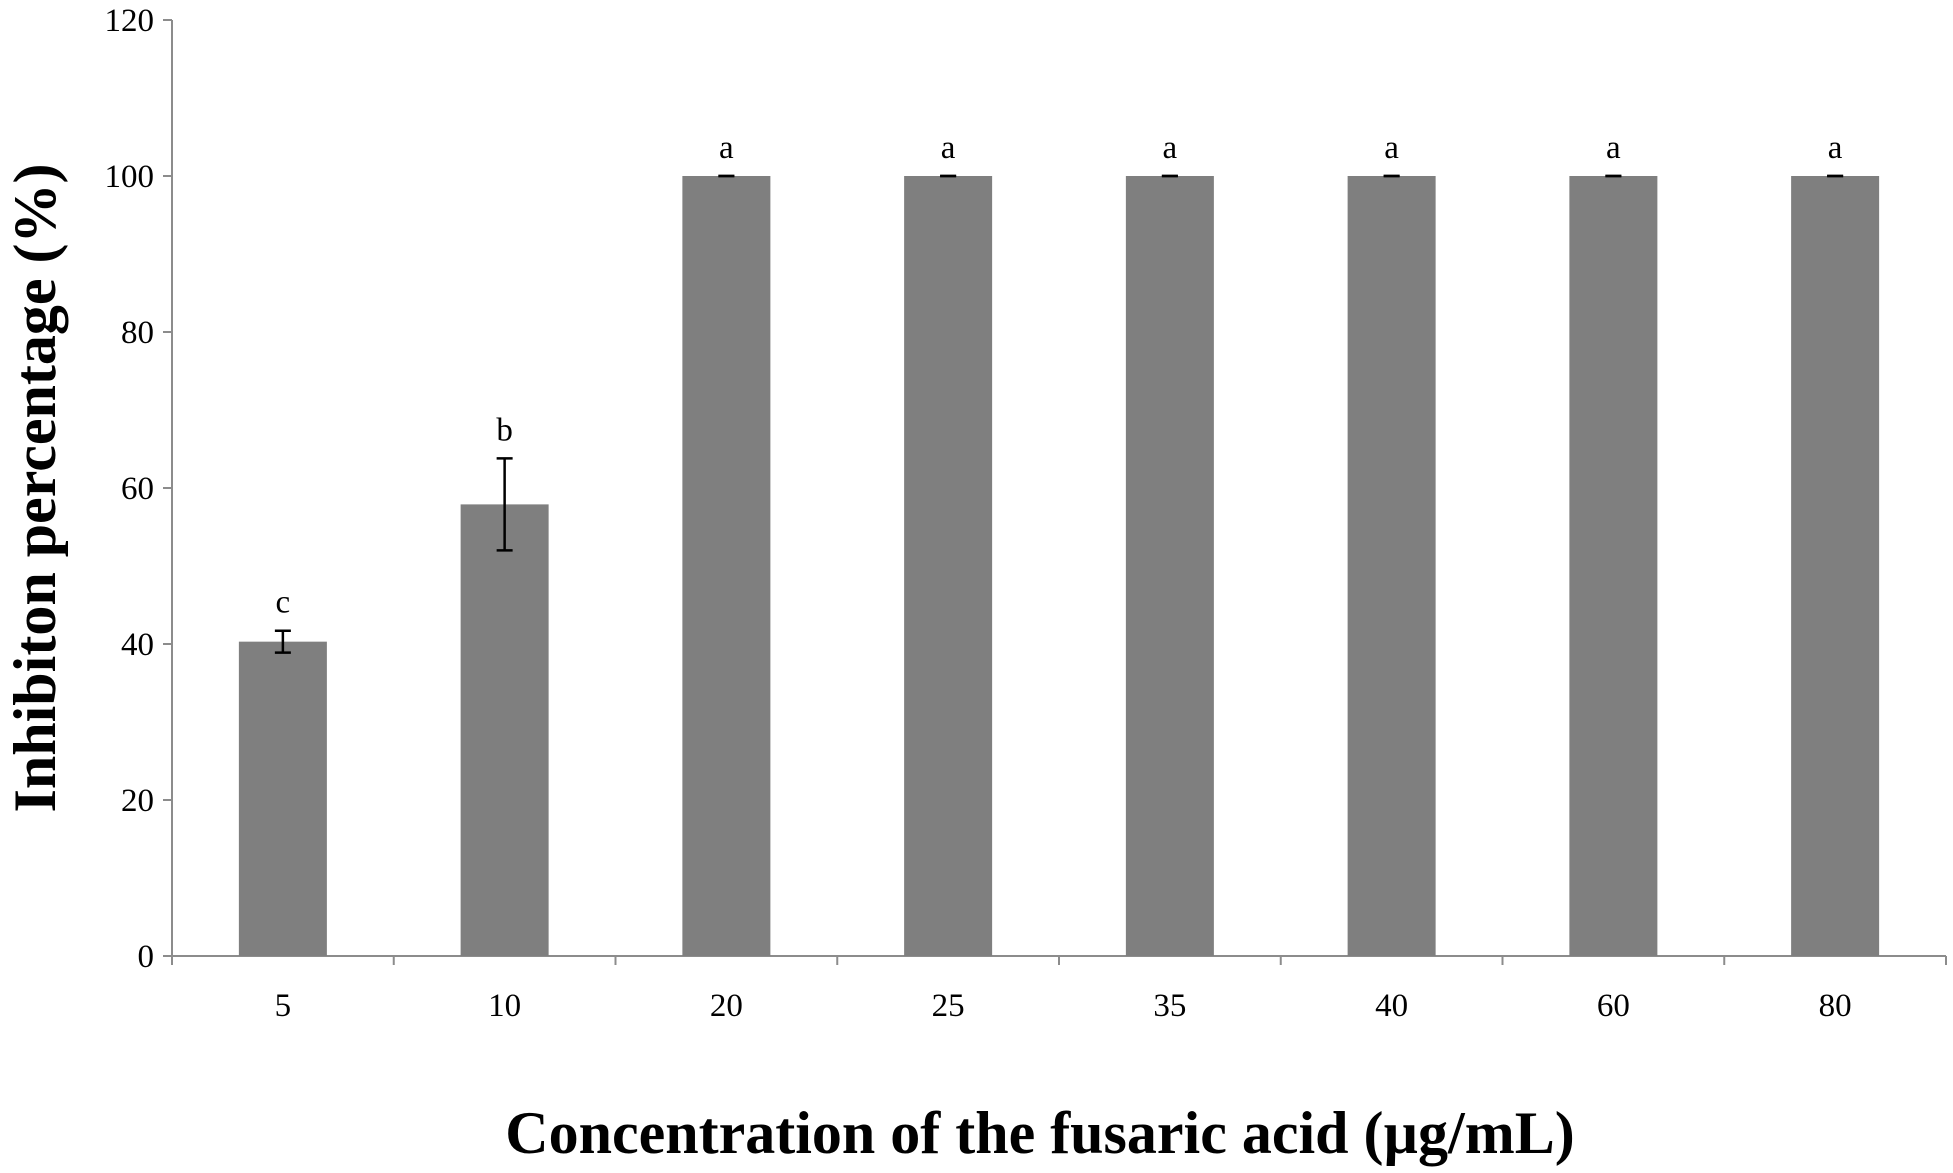 The width and height of the screenshot is (1953, 1173). I want to click on significance-label-60: a, so click(1613, 148).